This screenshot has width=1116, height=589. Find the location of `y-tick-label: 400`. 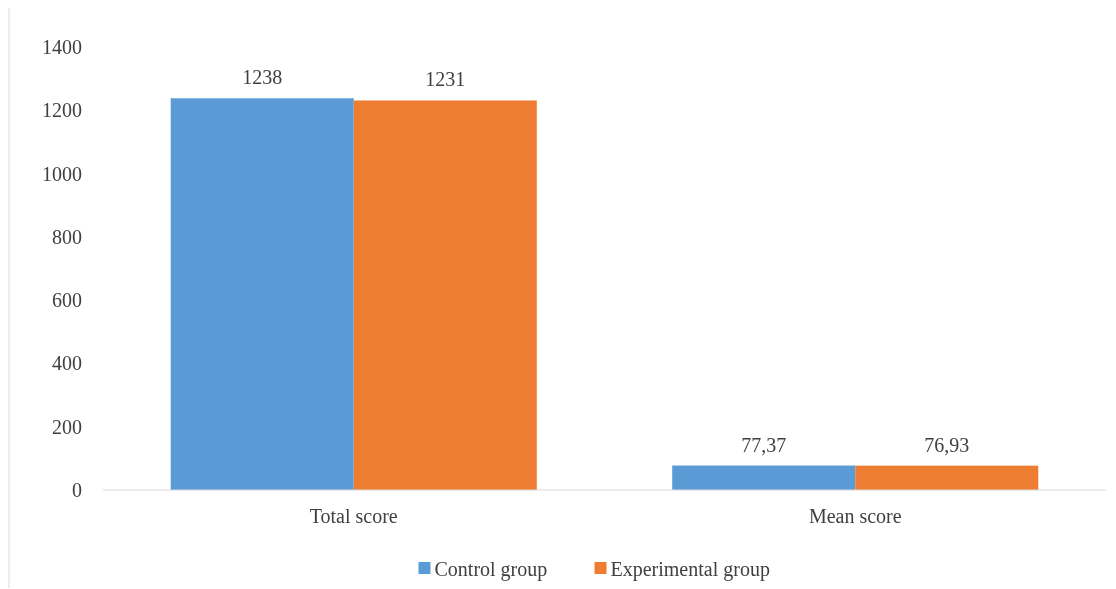

y-tick-label: 400 is located at coordinates (67, 363).